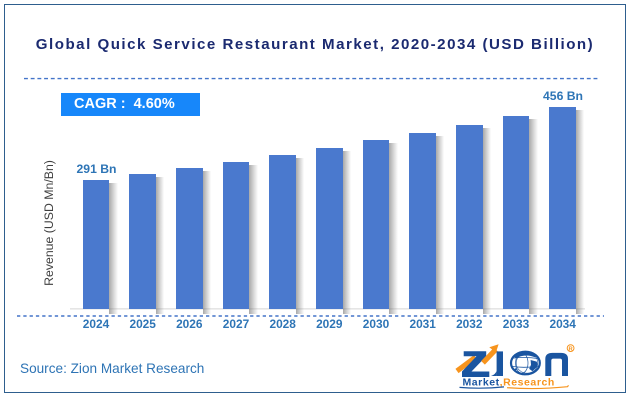 The width and height of the screenshot is (630, 400). Describe the element at coordinates (509, 382) in the screenshot. I see `svg-text: Market,Research` at that location.